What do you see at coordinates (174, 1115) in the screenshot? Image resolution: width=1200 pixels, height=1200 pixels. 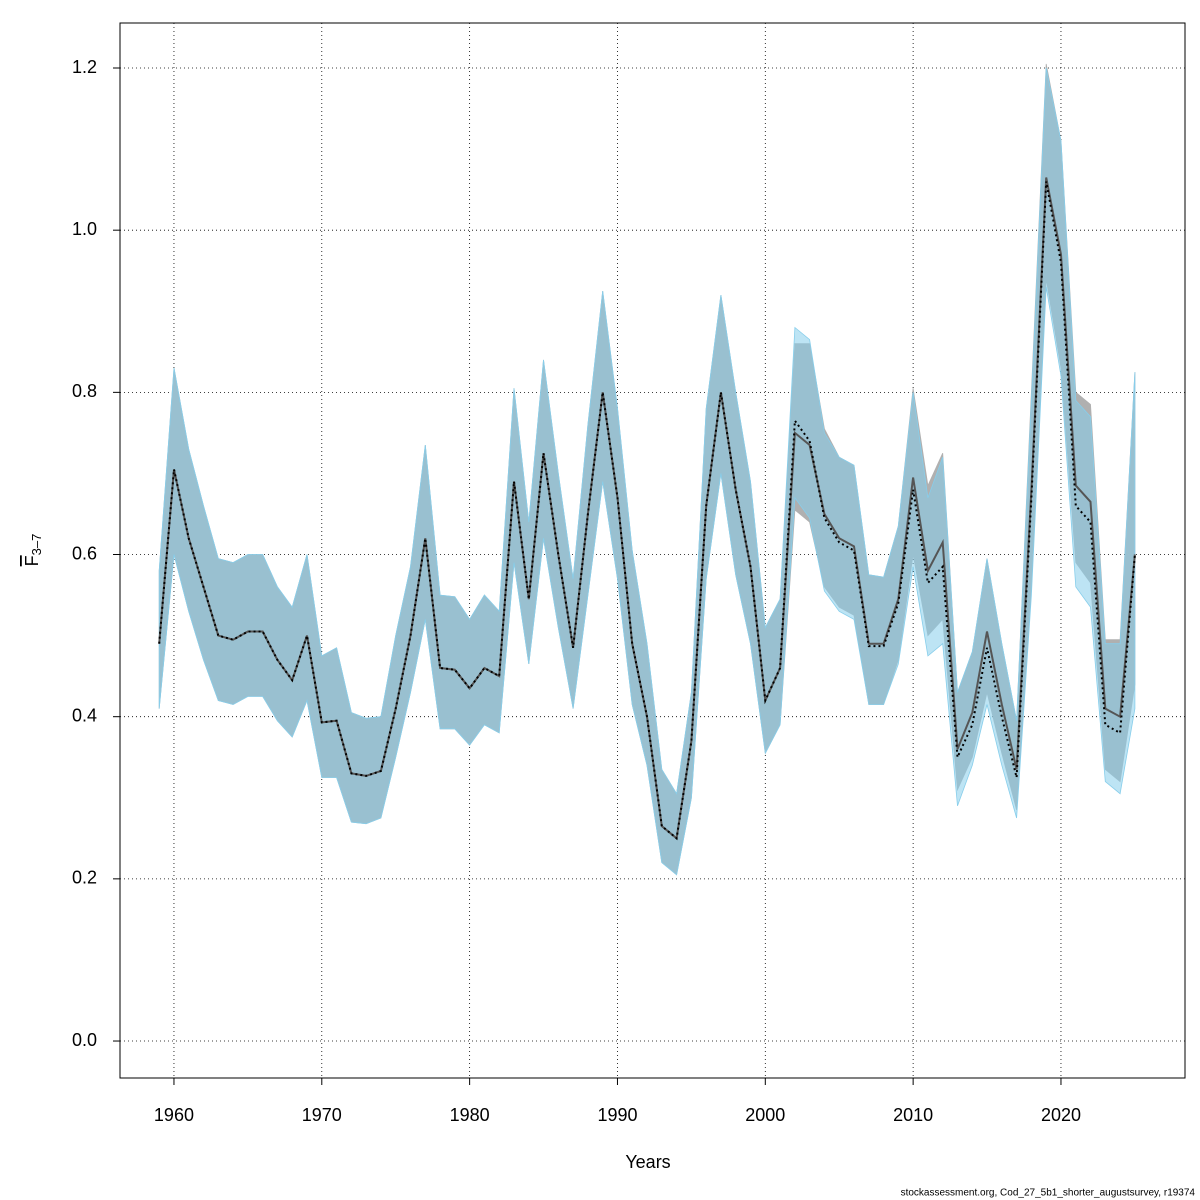 I see `x-tick-label: 1960` at bounding box center [174, 1115].